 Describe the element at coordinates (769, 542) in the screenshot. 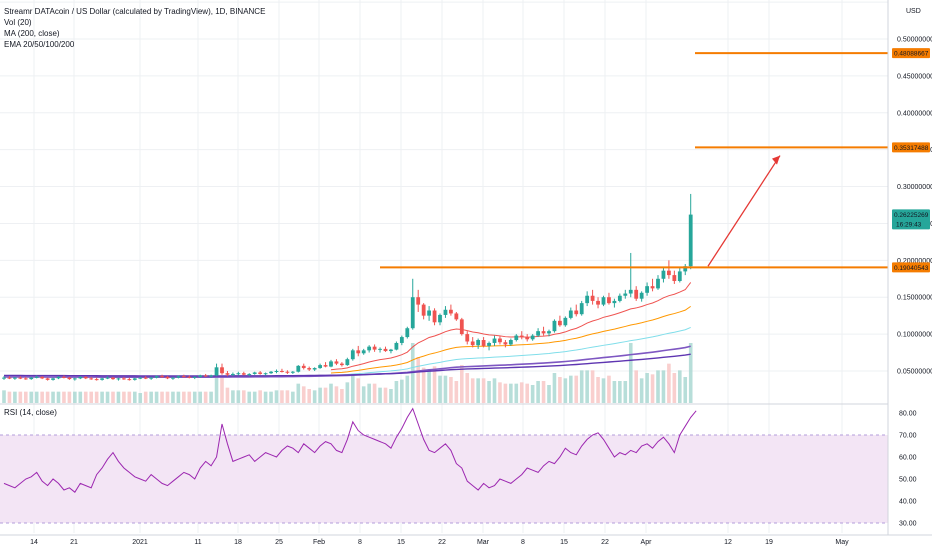

I see `time-tick-label: 19` at that location.